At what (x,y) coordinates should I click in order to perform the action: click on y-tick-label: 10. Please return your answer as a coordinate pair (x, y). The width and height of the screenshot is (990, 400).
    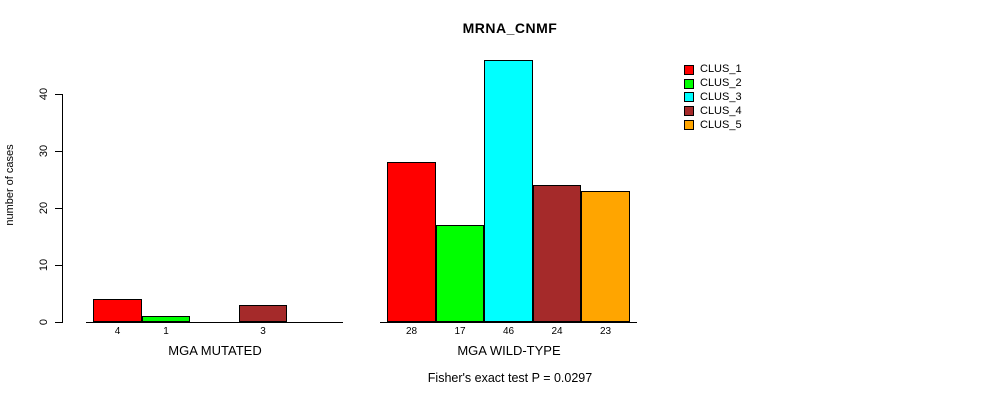
    Looking at the image, I should click on (44, 265).